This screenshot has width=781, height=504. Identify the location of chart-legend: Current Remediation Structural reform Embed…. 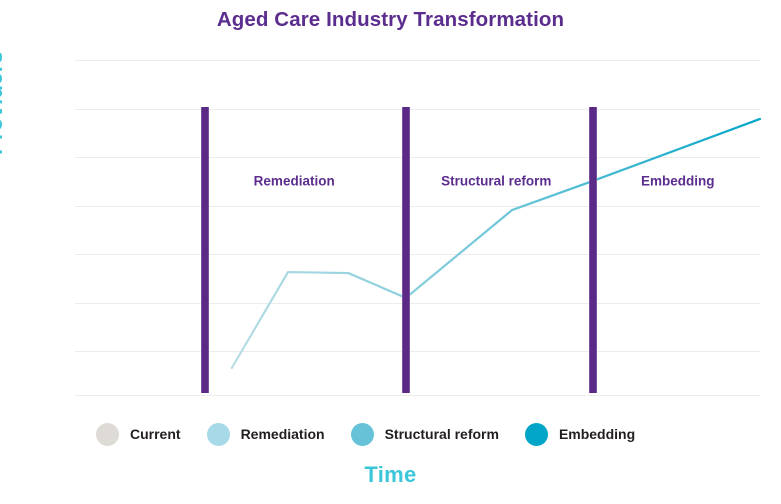
(396, 434).